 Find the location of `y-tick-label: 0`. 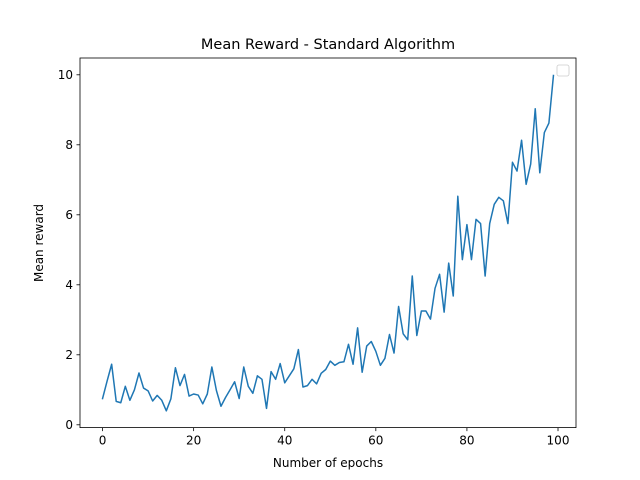

y-tick-label: 0 is located at coordinates (69, 425).